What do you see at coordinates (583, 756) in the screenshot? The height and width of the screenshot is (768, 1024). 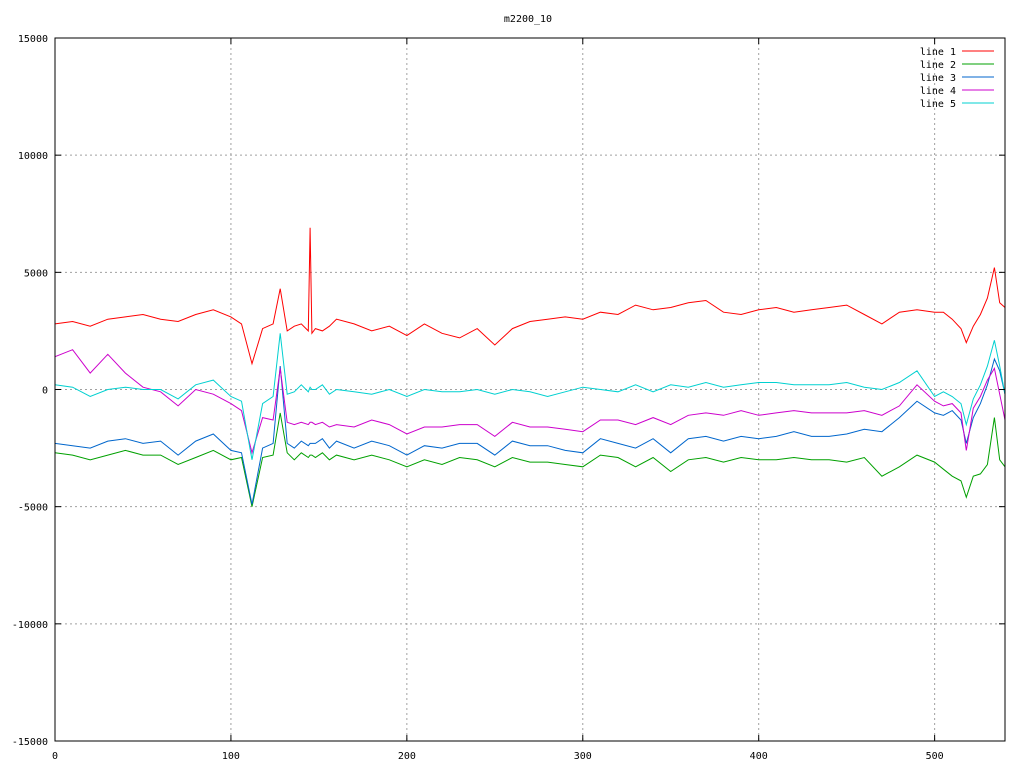 I see `x-tick-label: 300` at bounding box center [583, 756].